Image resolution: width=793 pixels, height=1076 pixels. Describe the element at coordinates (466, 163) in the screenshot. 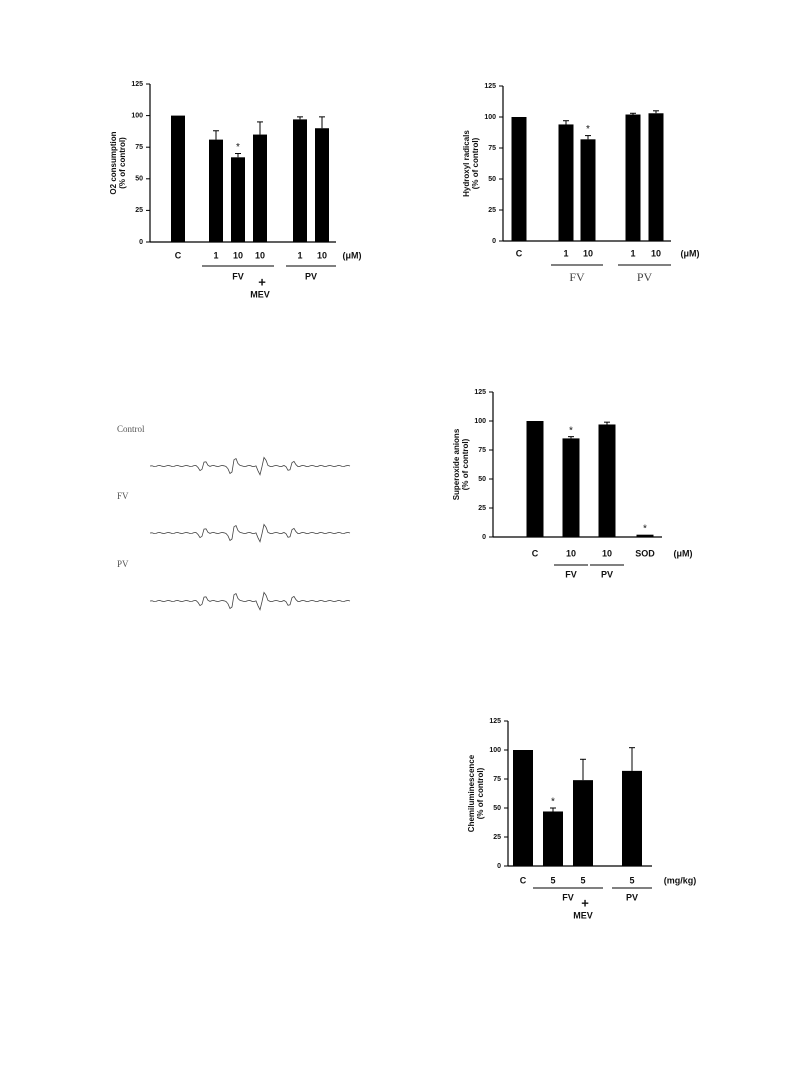

I see `y-axis-label: Hydroxyl radicals` at that location.